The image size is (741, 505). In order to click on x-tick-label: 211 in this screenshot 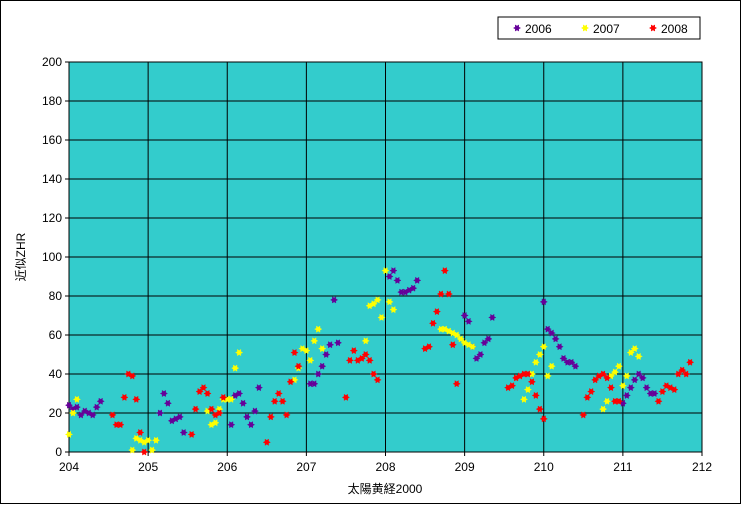, I will do `click(622, 467)`.